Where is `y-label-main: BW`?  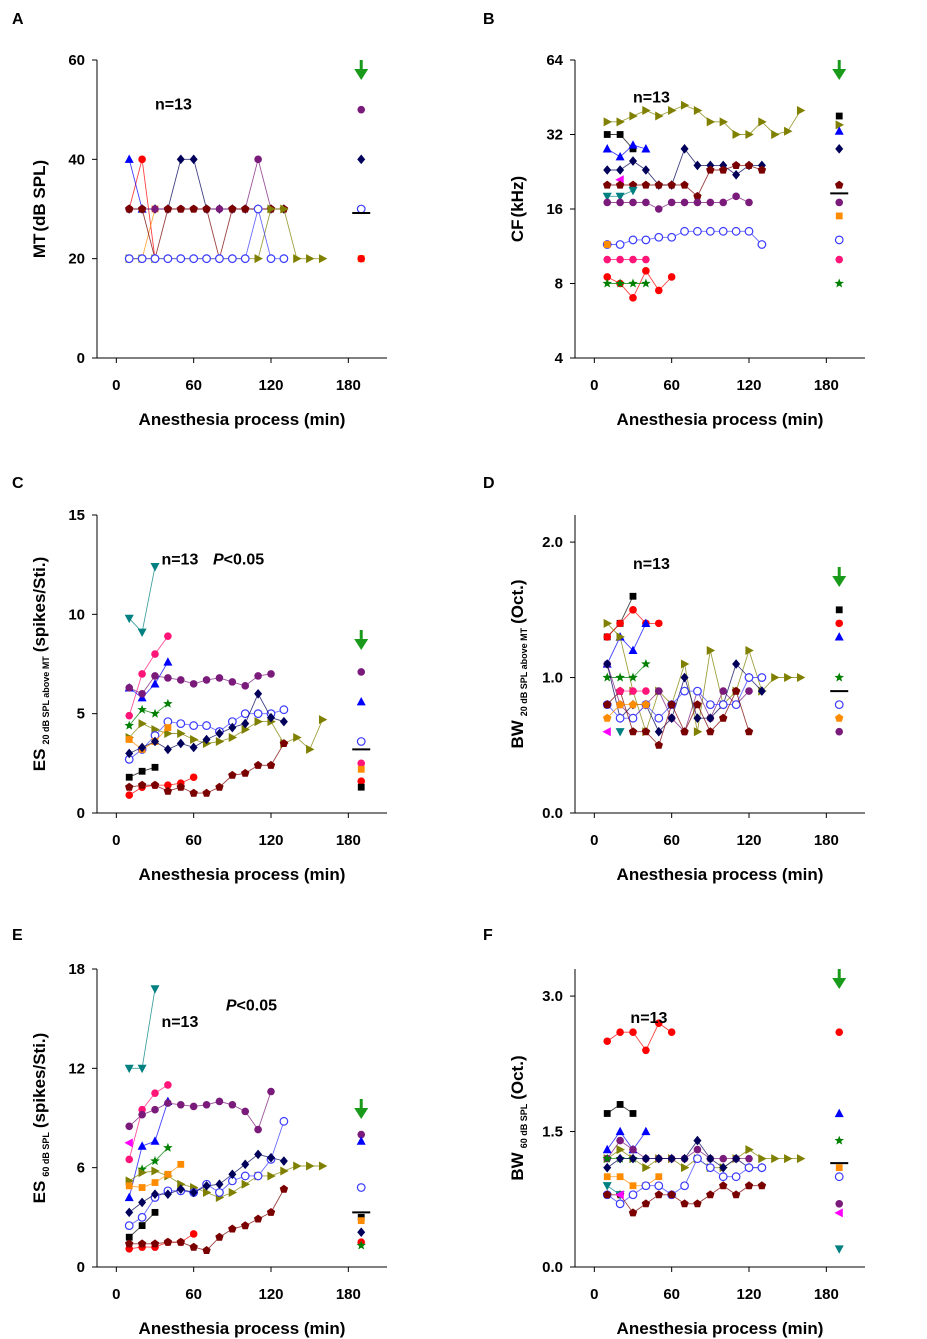 y-label-main: BW is located at coordinates (517, 1165).